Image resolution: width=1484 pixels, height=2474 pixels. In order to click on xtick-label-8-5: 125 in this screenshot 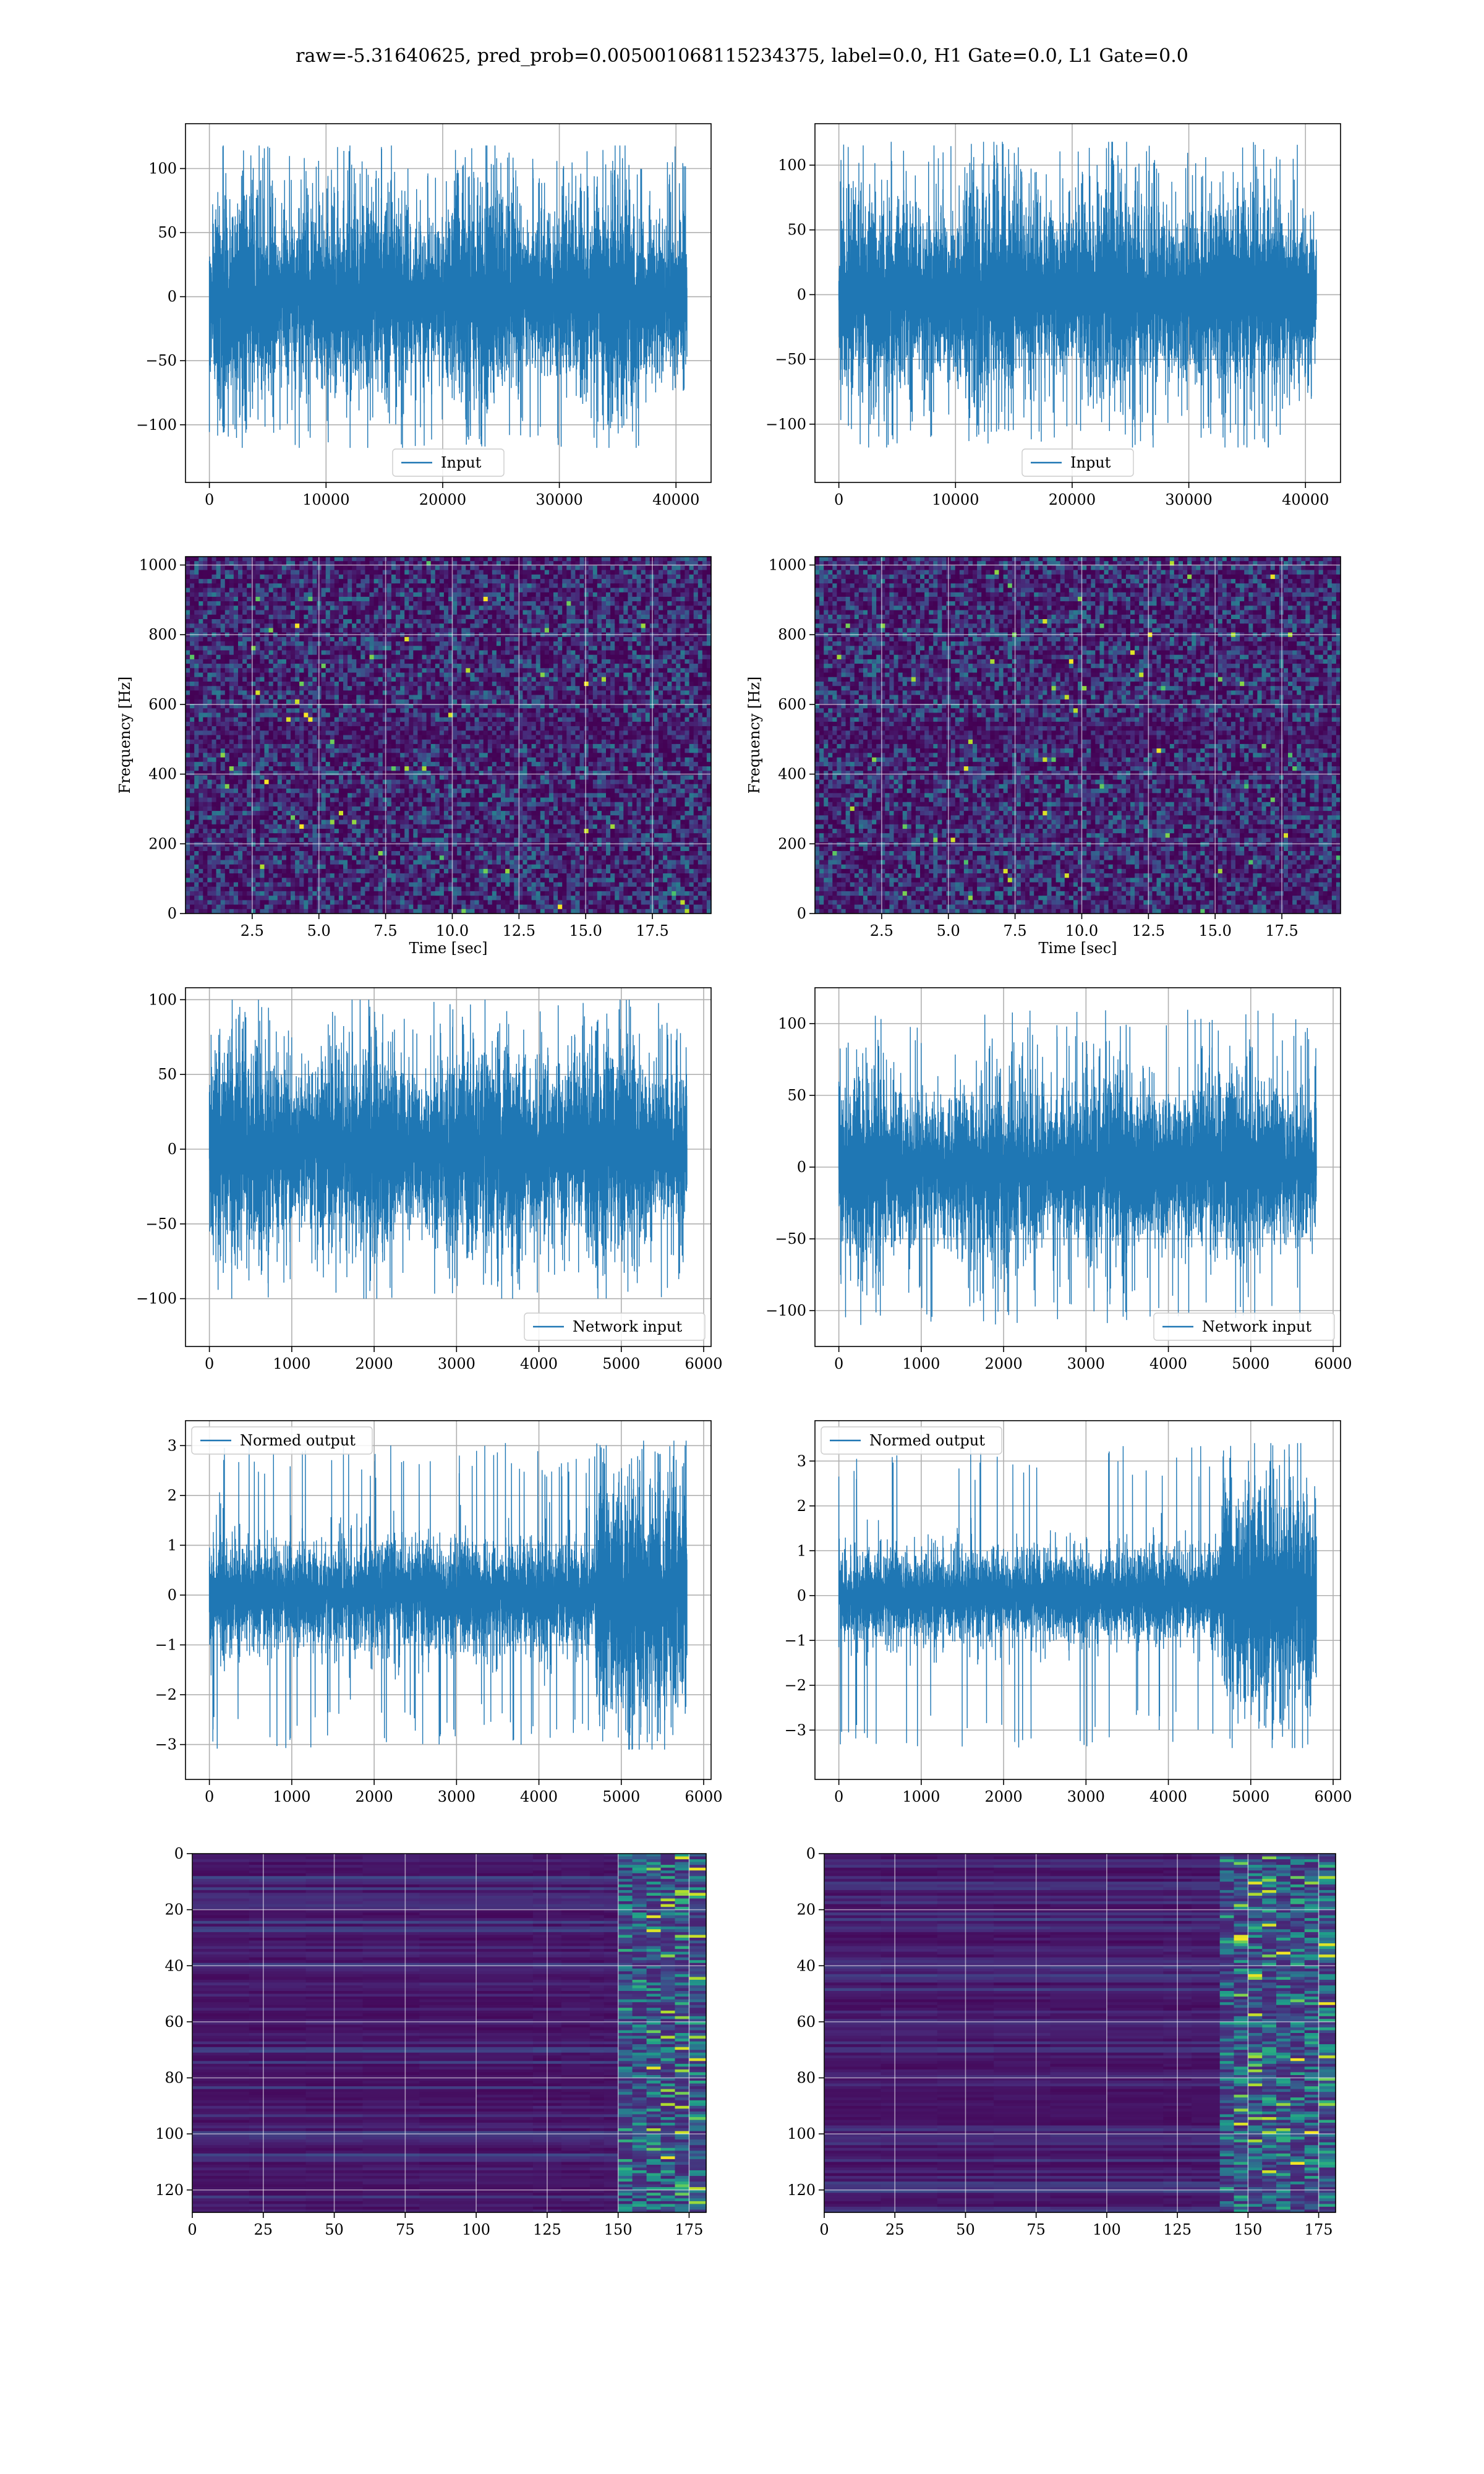, I will do `click(547, 2229)`.